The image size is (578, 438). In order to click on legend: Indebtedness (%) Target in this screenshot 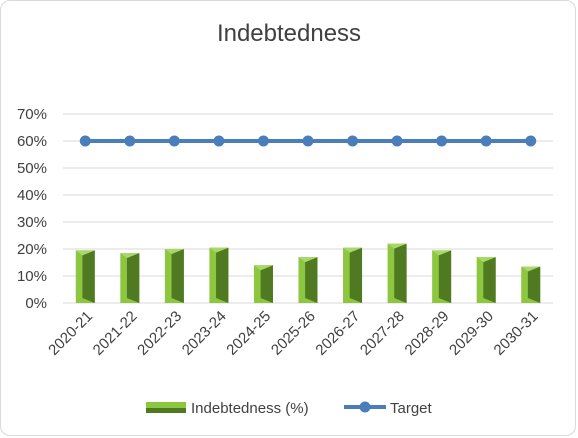, I will do `click(289, 408)`.